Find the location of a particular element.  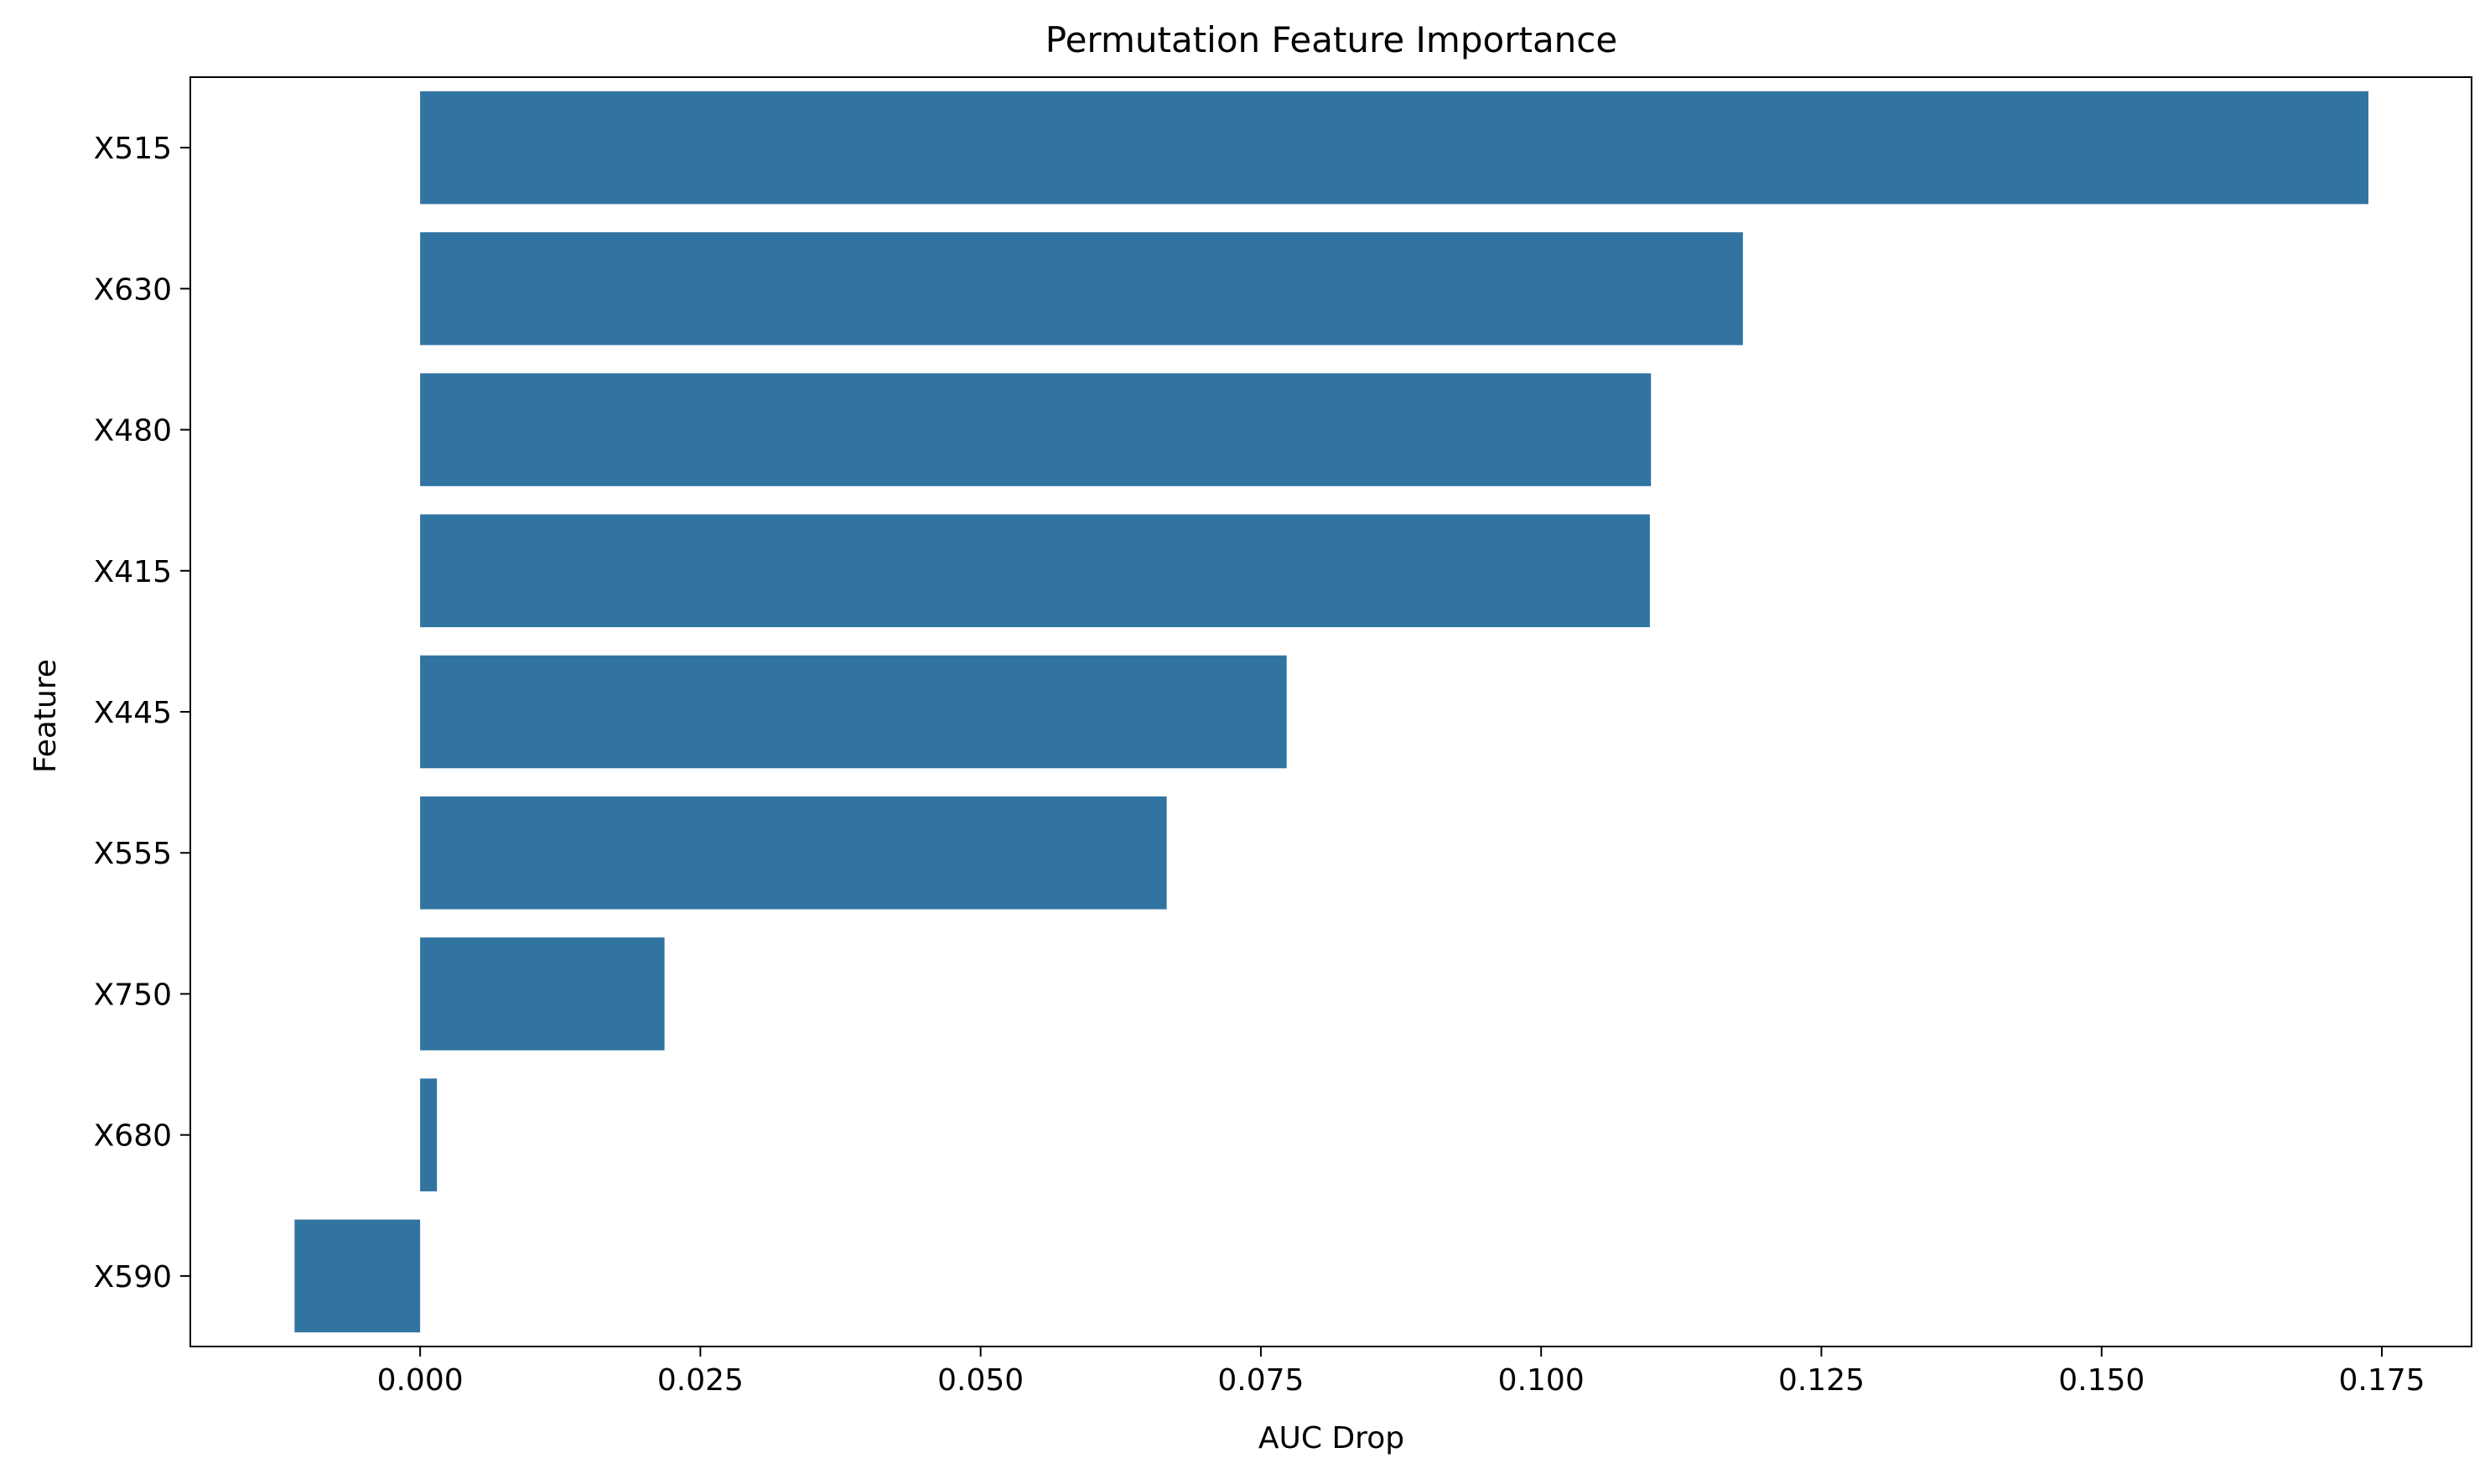

bar-x415 is located at coordinates (1035, 571).